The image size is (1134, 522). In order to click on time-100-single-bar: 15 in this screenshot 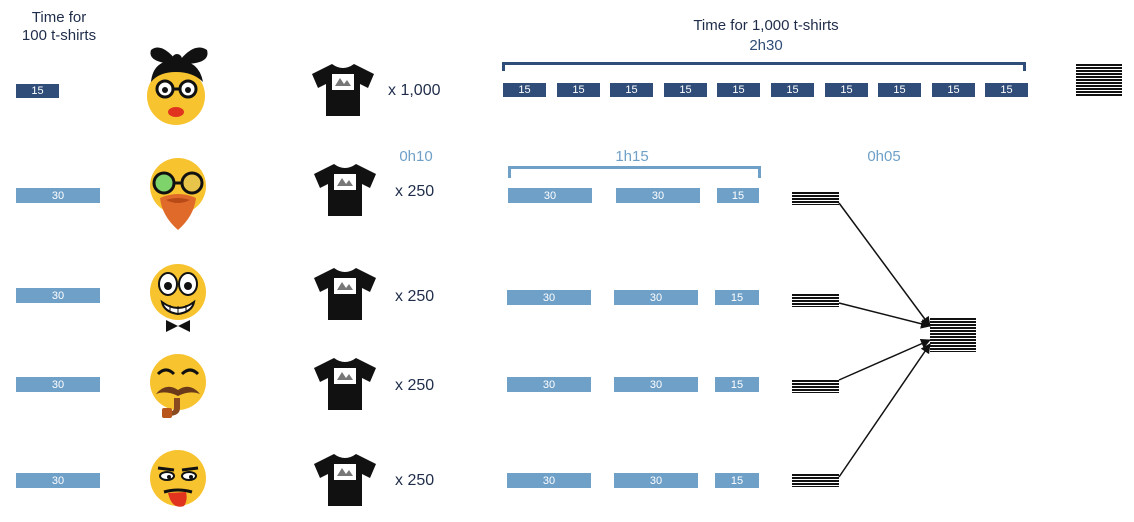, I will do `click(37, 91)`.